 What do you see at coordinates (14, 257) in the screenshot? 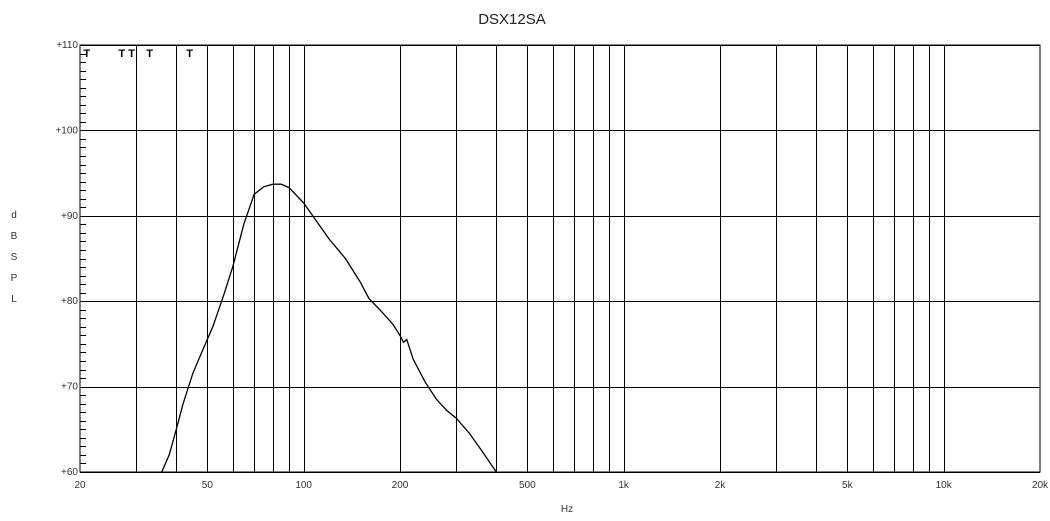
I see `y-axis-label-char: S` at bounding box center [14, 257].